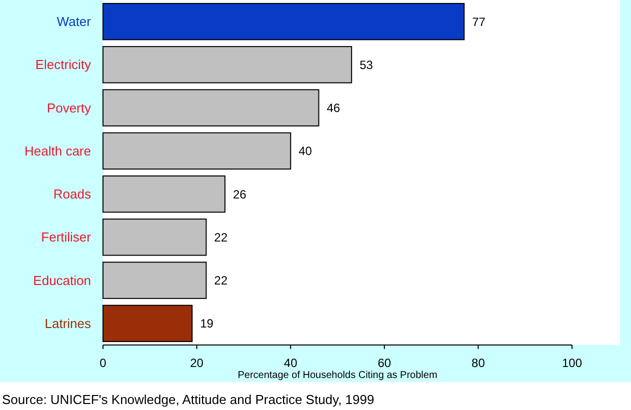 The width and height of the screenshot is (631, 410). Describe the element at coordinates (197, 363) in the screenshot. I see `x-tick-label: 20` at that location.